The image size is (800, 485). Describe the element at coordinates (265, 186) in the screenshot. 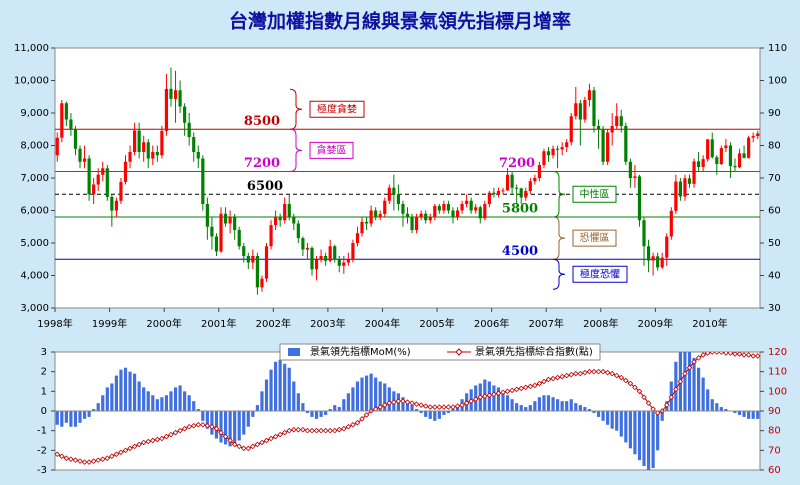

I see `reference-label: 6500` at that location.